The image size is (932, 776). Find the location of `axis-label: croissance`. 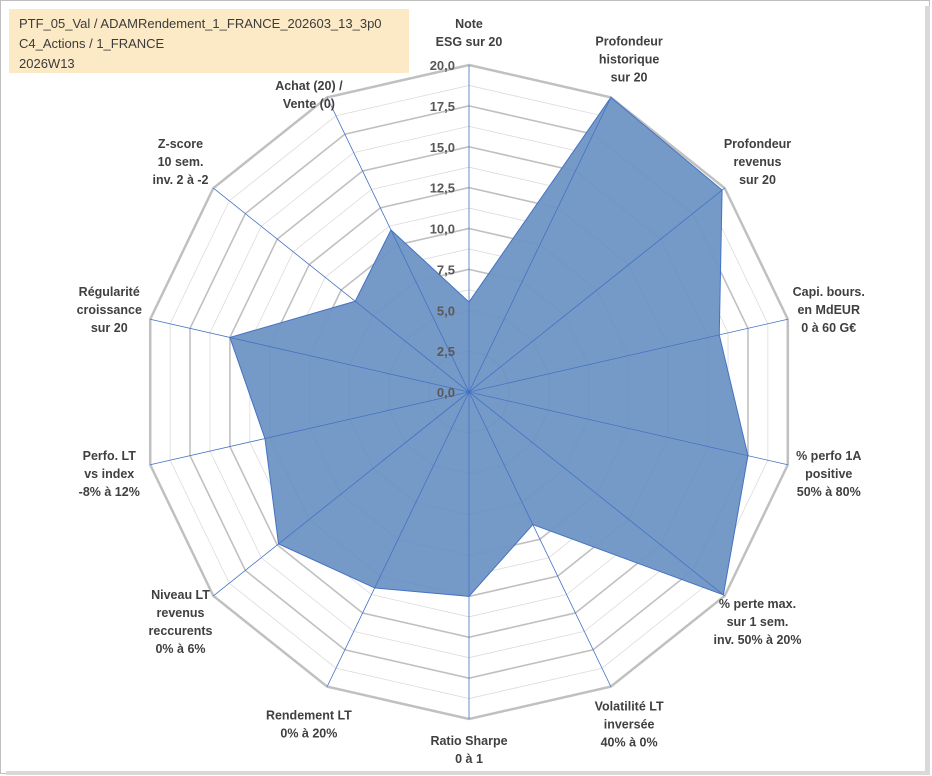

axis-label: croissance is located at coordinates (109, 310).